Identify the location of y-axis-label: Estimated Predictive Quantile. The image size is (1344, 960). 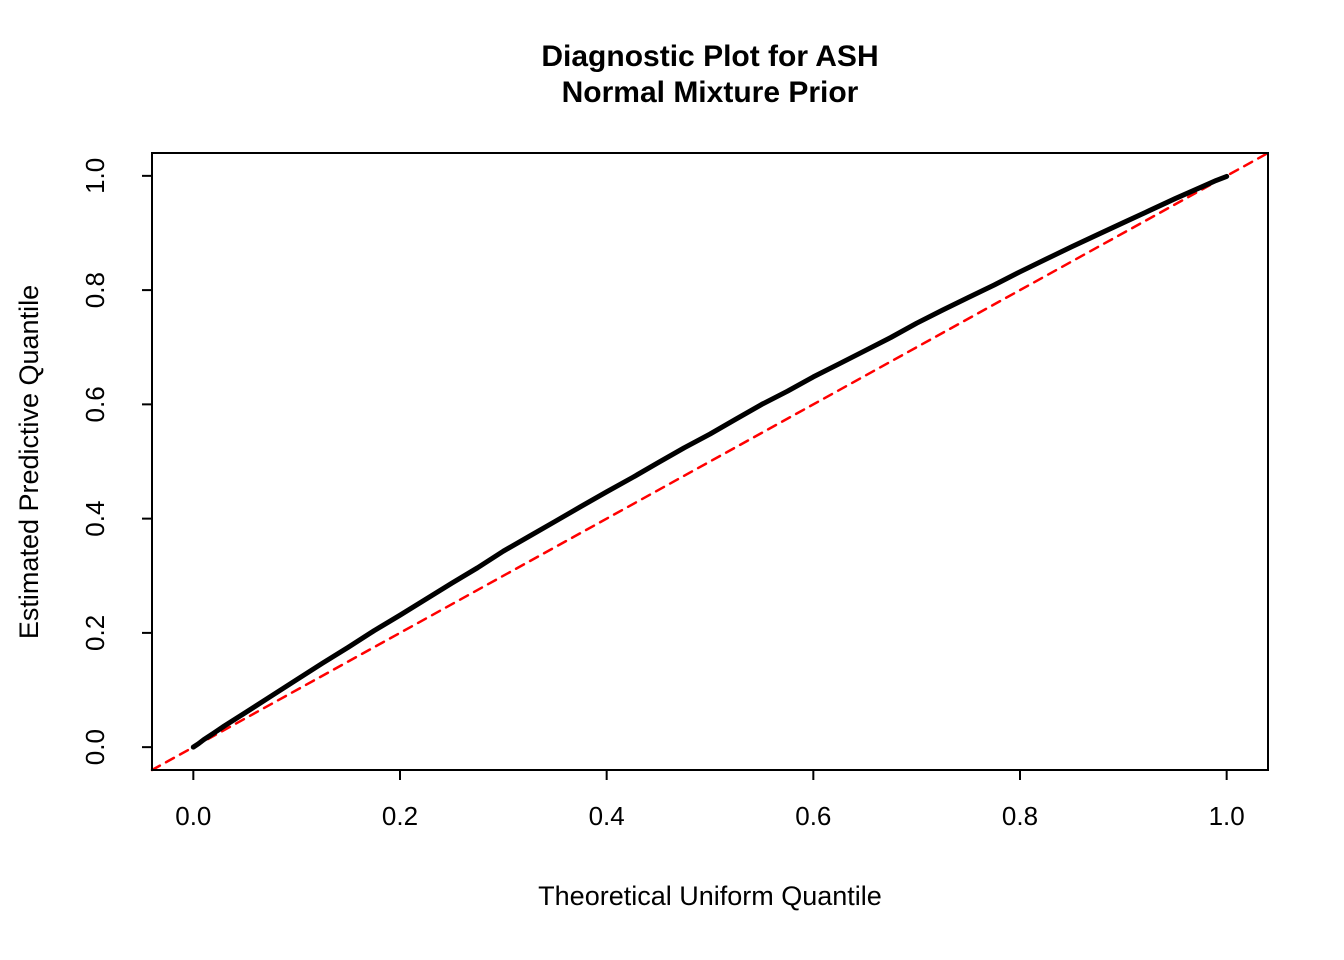
(29, 462).